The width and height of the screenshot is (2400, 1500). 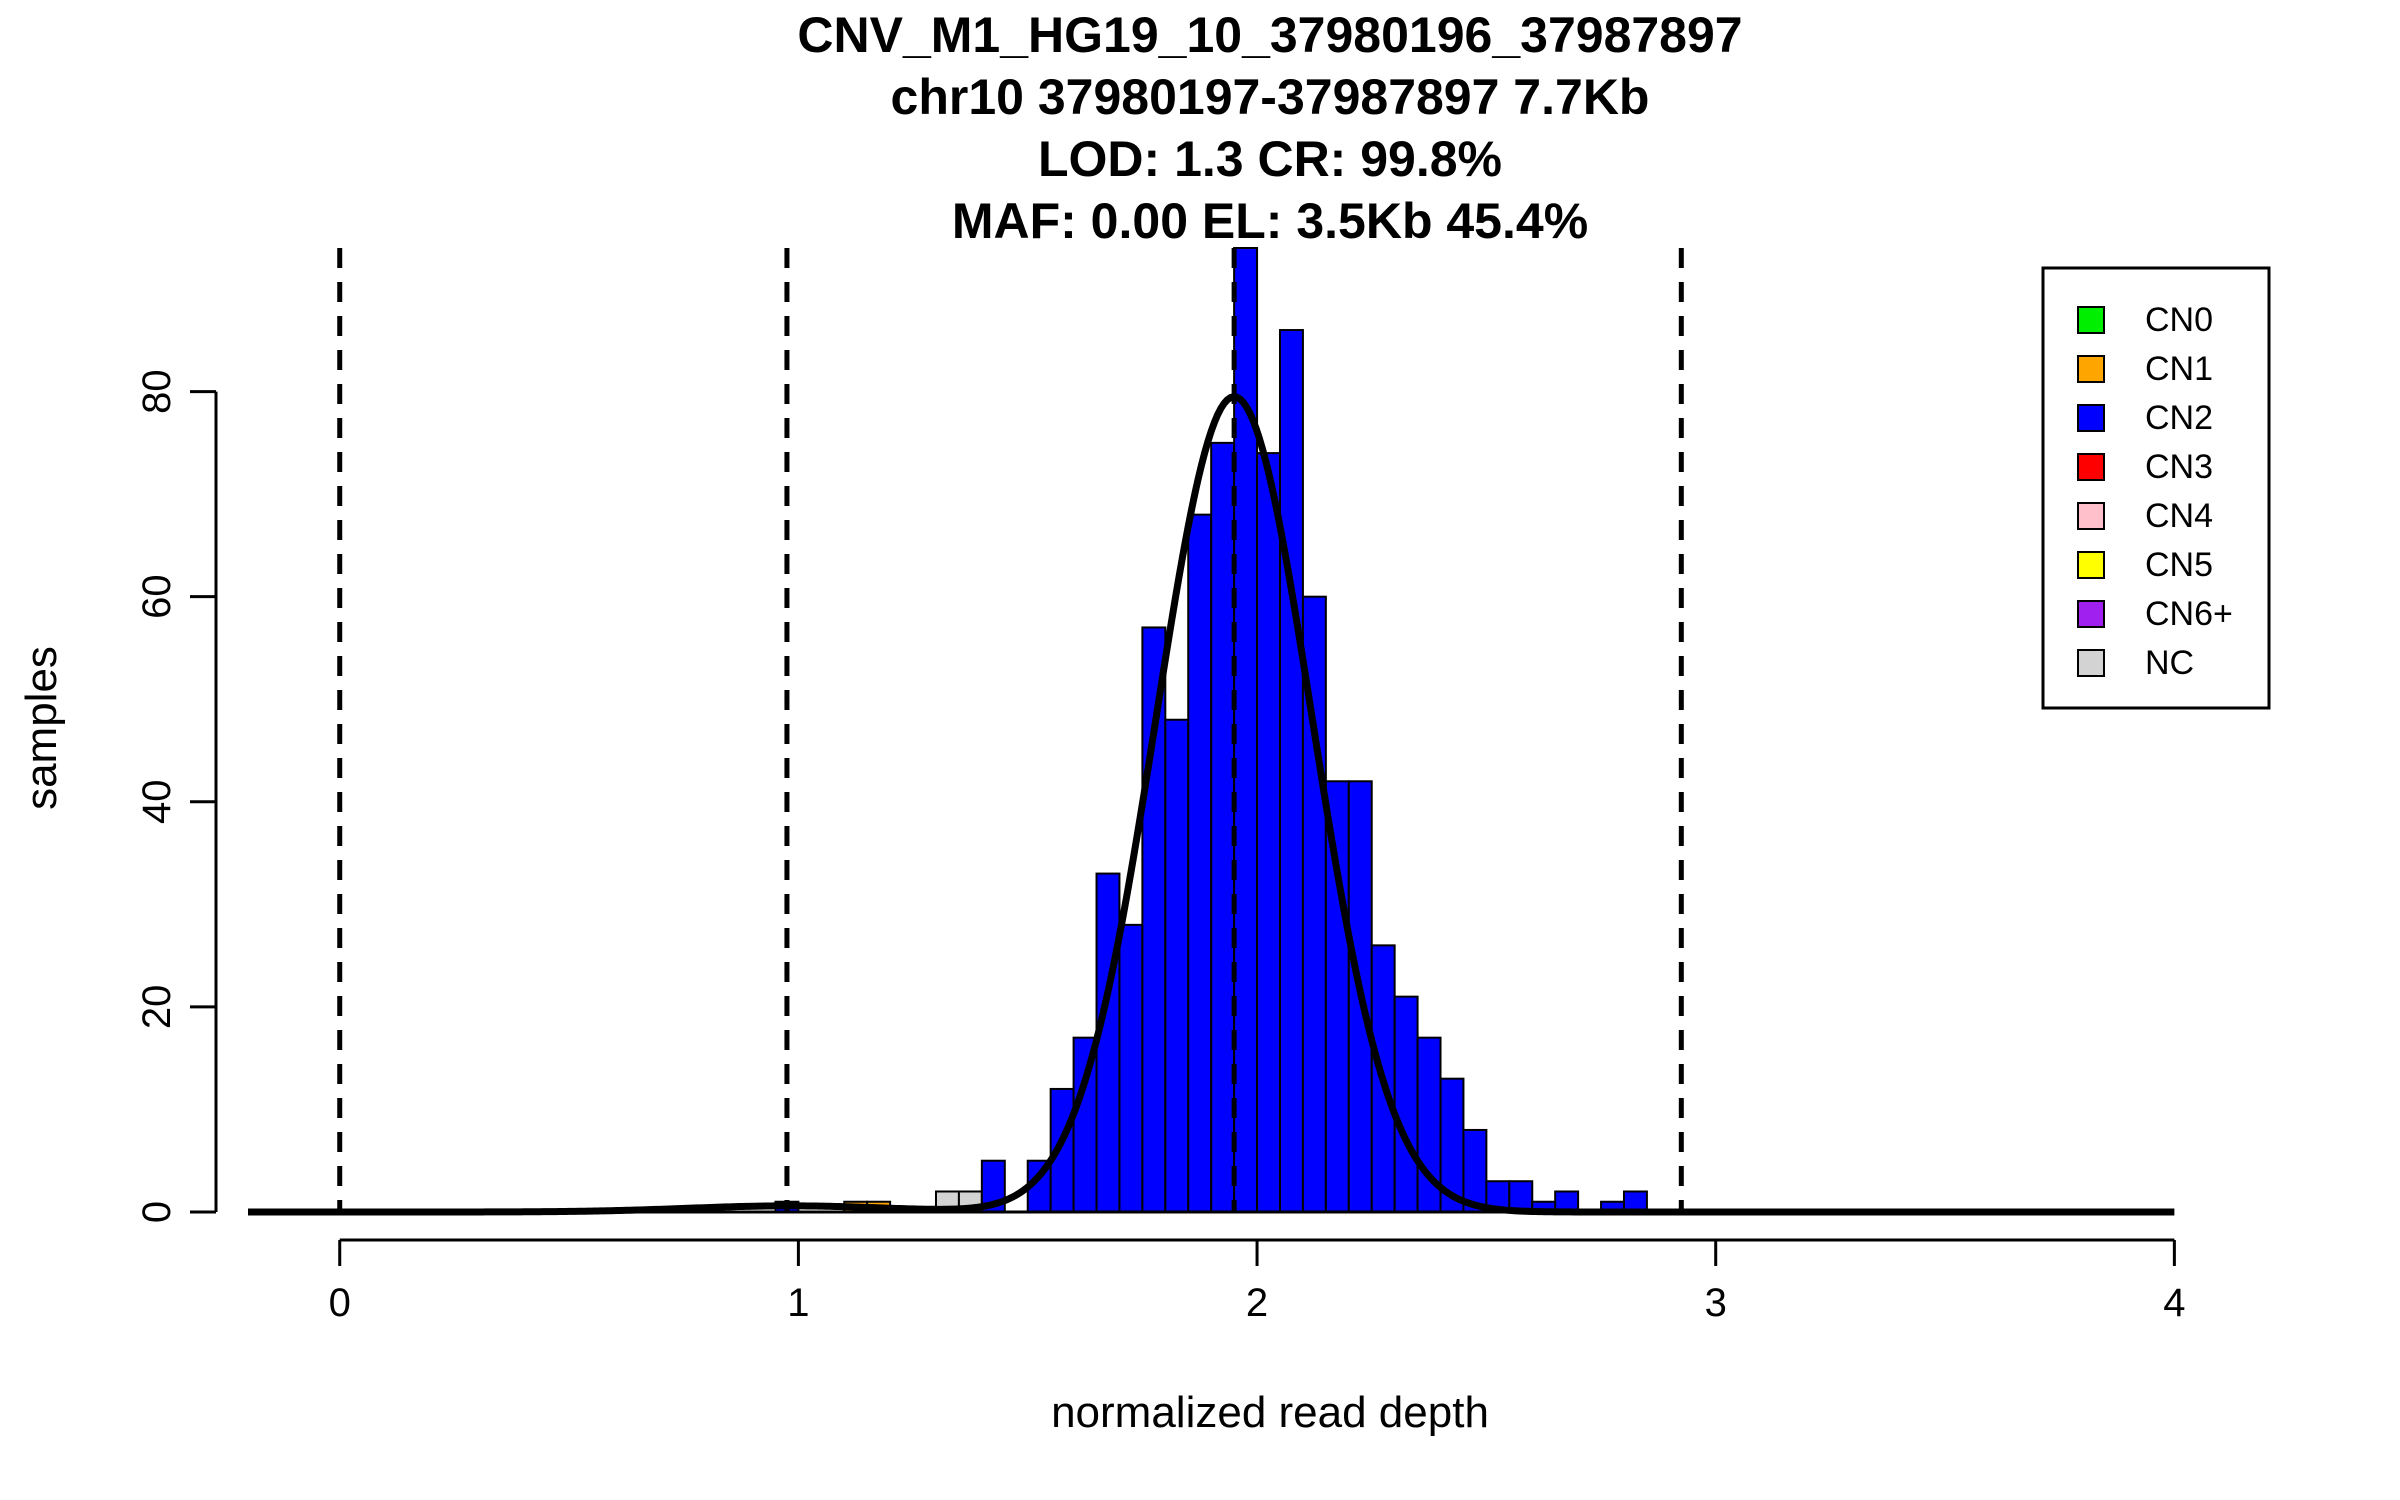 I want to click on legend-label: CN3, so click(x=2179, y=467).